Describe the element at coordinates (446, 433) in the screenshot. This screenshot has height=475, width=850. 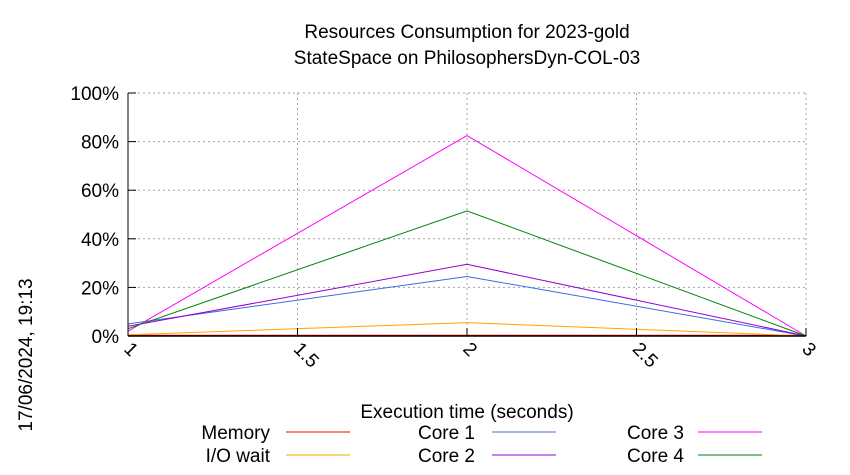
I see `legend-label: Core 1` at that location.